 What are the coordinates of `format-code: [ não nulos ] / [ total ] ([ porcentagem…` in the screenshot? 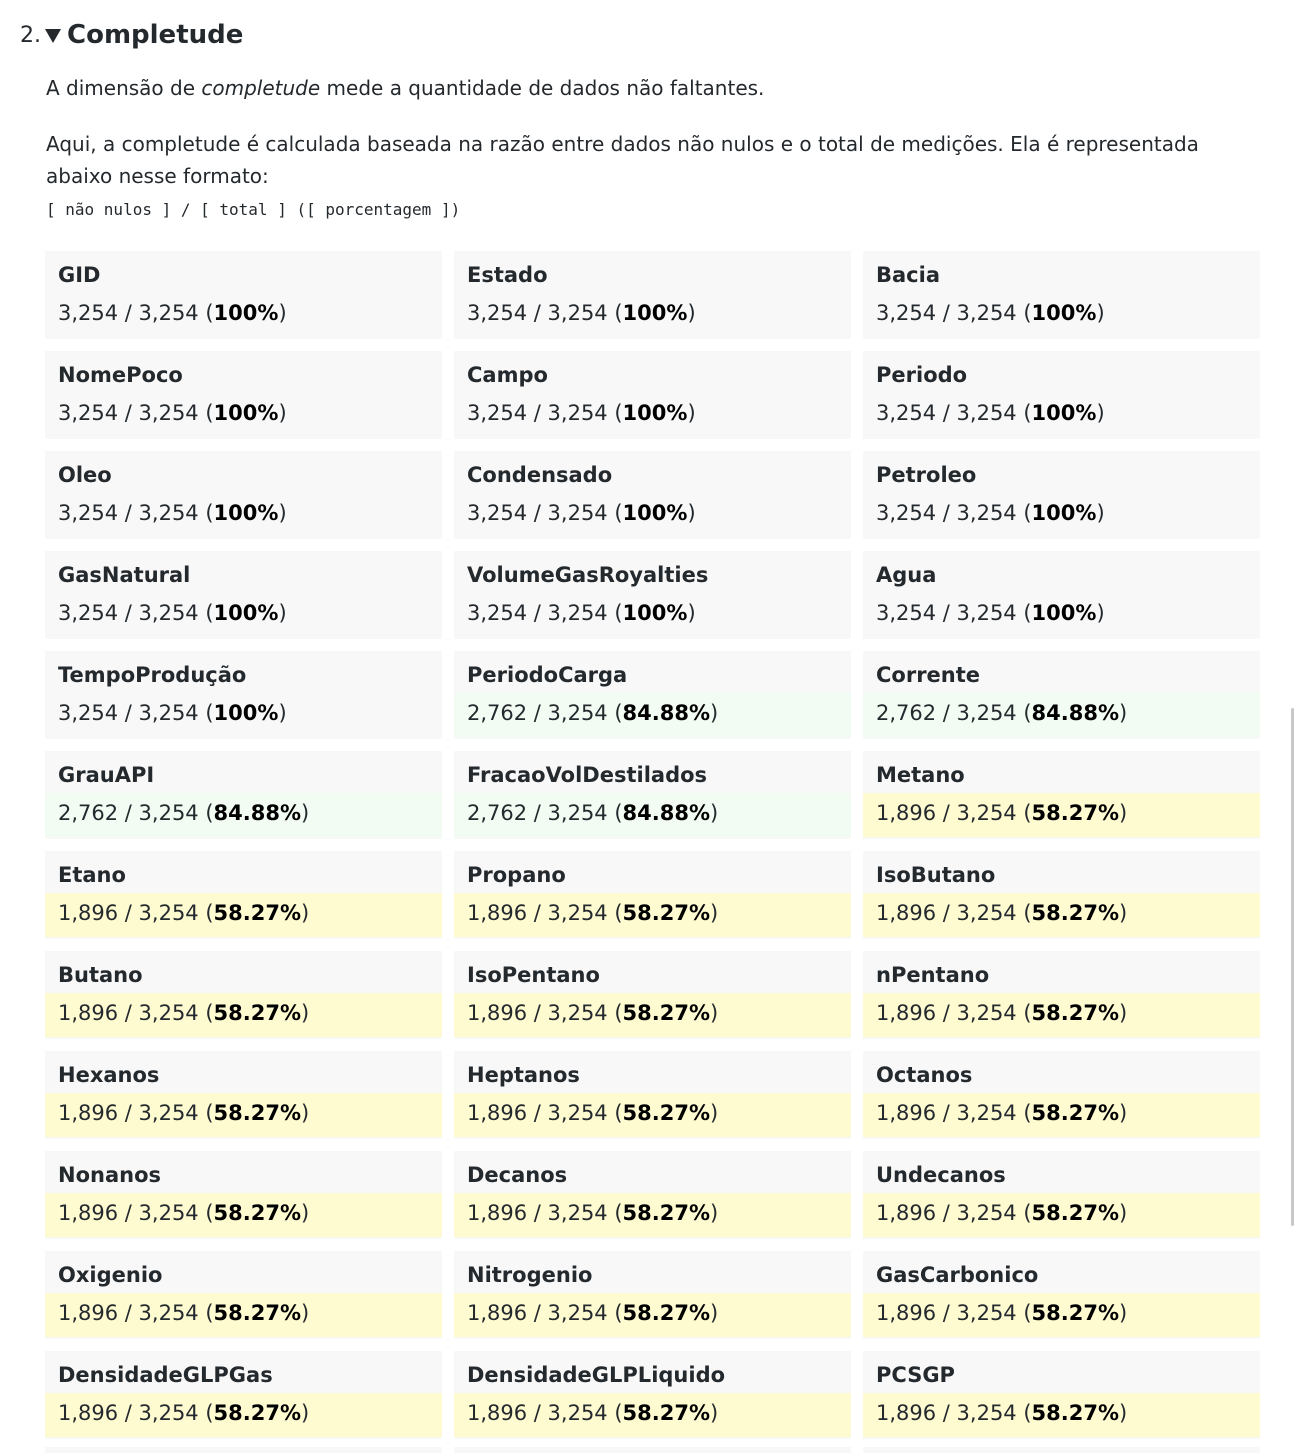 It's located at (253, 209).